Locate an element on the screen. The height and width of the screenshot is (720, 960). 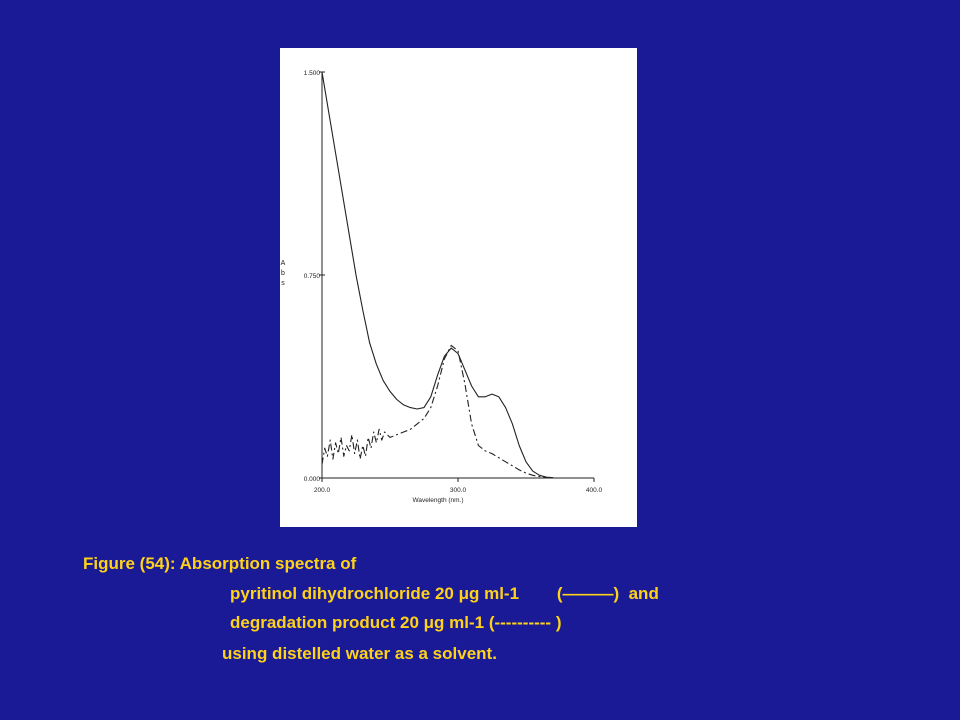
x-axis-label: Wavelength (nm.) is located at coordinates (437, 500).